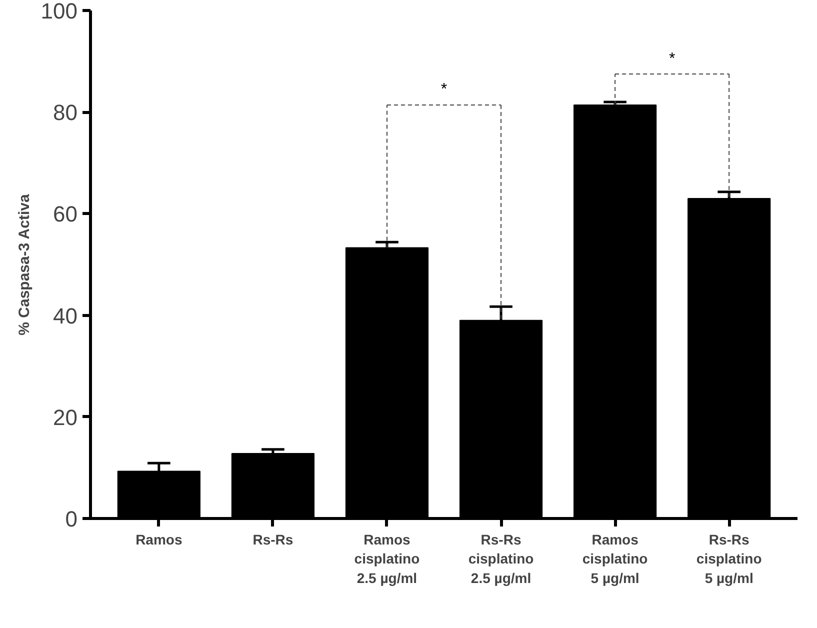 The width and height of the screenshot is (817, 628). Describe the element at coordinates (65, 113) in the screenshot. I see `y-tick-label: 80` at that location.